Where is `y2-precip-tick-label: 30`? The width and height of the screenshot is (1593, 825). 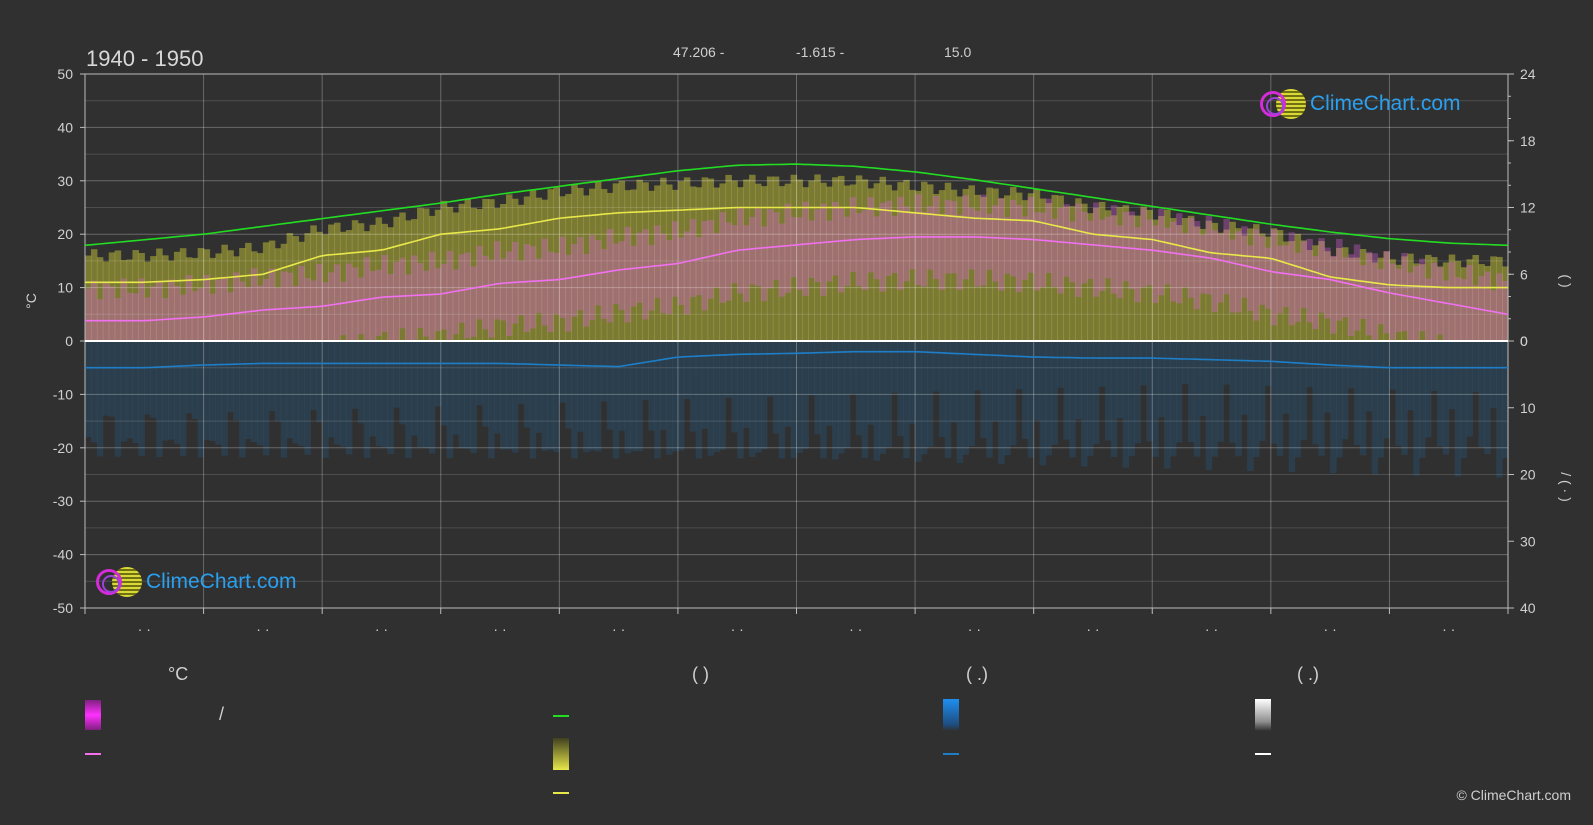 y2-precip-tick-label: 30 is located at coordinates (1528, 541).